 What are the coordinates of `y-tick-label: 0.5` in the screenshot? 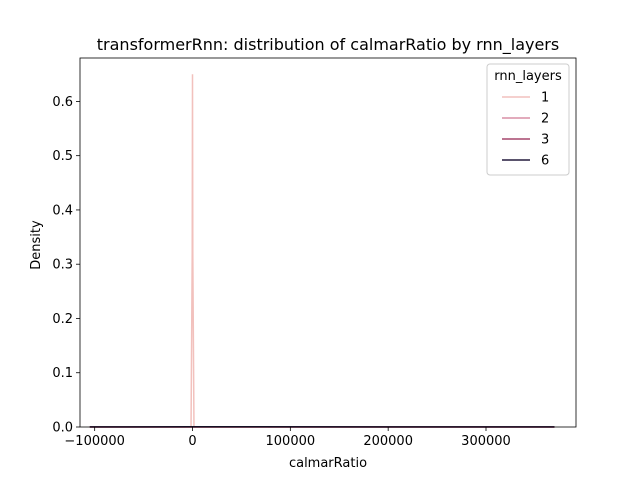 It's located at (62, 156).